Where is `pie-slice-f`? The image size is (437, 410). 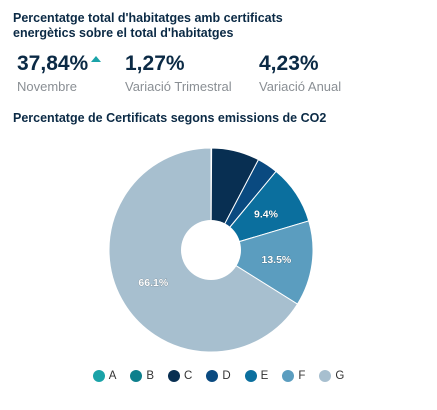
pie-slice-f is located at coordinates (261, 262).